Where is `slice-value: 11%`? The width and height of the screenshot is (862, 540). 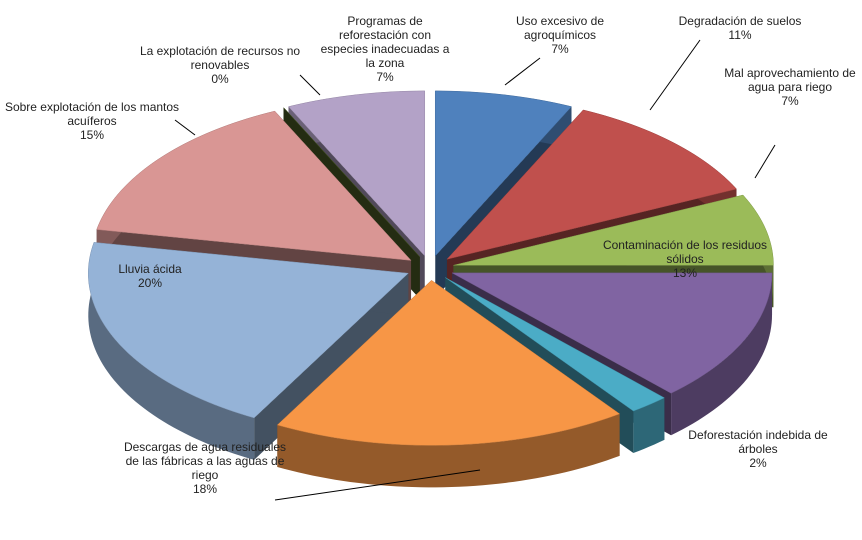
slice-value: 11% is located at coordinates (740, 35).